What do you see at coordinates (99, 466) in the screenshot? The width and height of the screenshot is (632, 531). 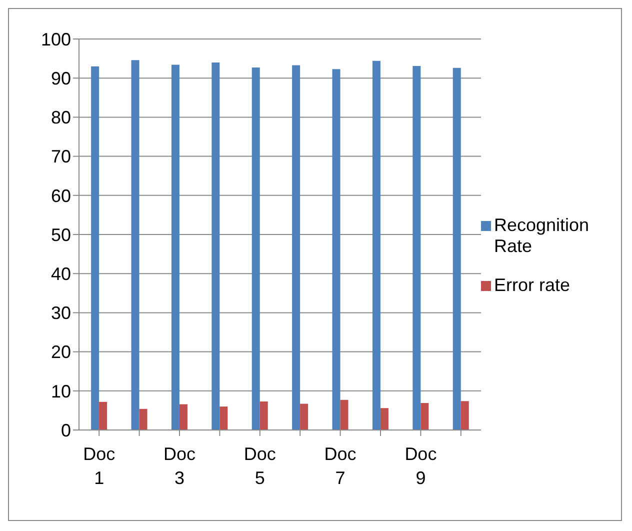 I see `x-tick-label: Doc 1` at bounding box center [99, 466].